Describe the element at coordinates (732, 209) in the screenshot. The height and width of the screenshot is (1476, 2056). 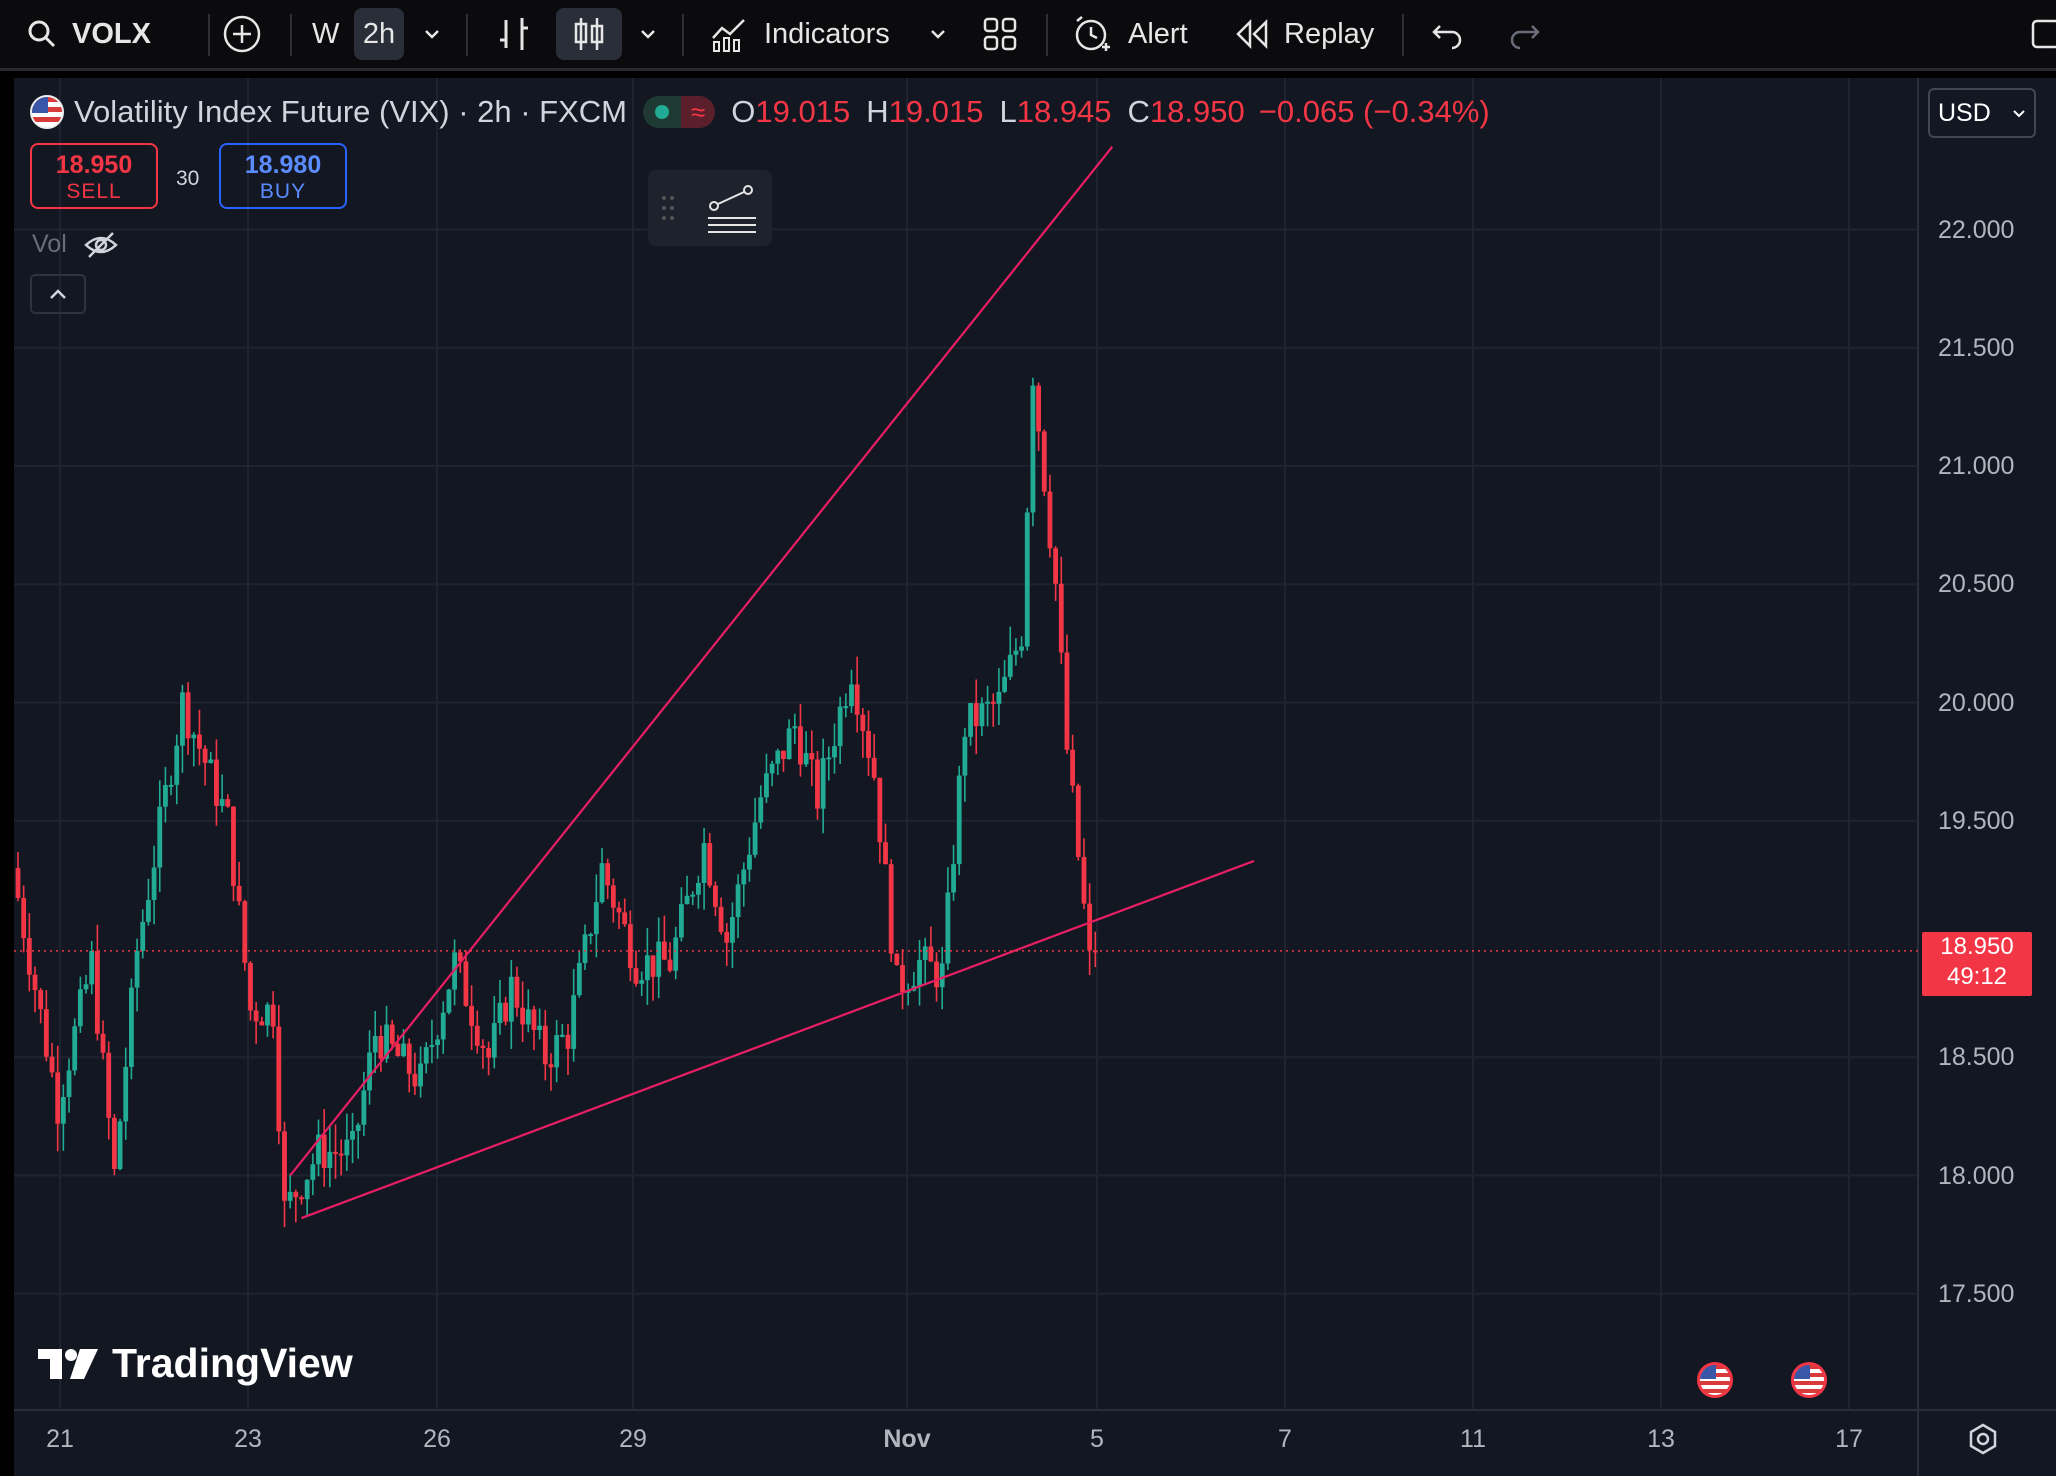
I see `trend-channel-icon` at that location.